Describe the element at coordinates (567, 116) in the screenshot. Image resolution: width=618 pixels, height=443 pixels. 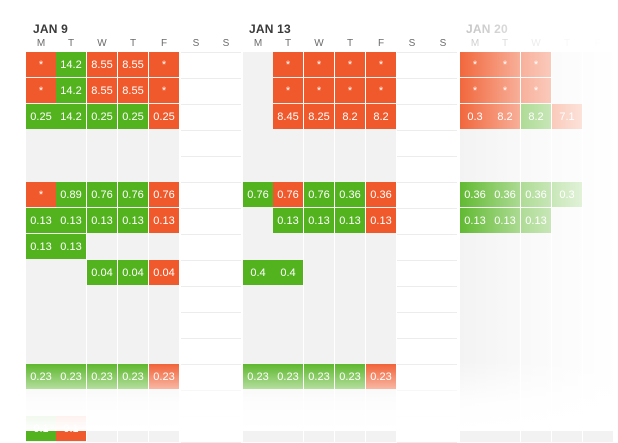
I see `schedule-cell: 7.1` at that location.